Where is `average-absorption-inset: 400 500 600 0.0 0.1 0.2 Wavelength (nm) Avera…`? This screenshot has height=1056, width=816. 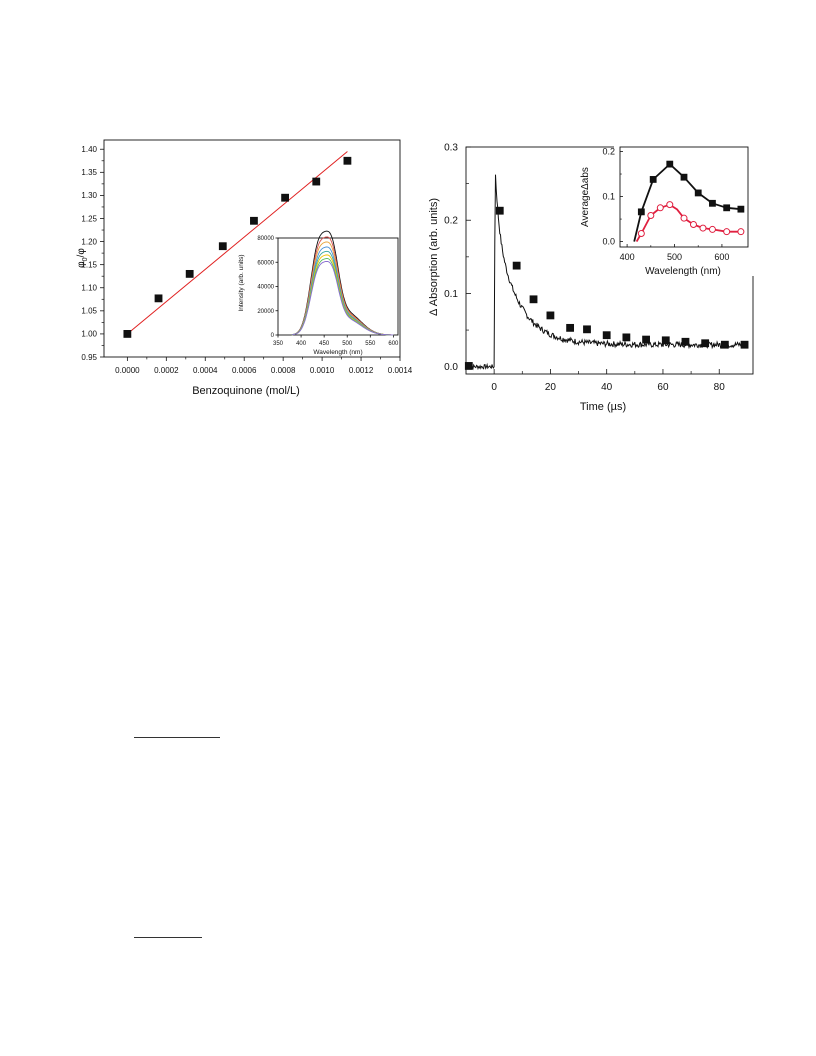 average-absorption-inset: 400 500 600 0.0 0.1 0.2 Wavelength (nm) Avera… is located at coordinates (669, 209).